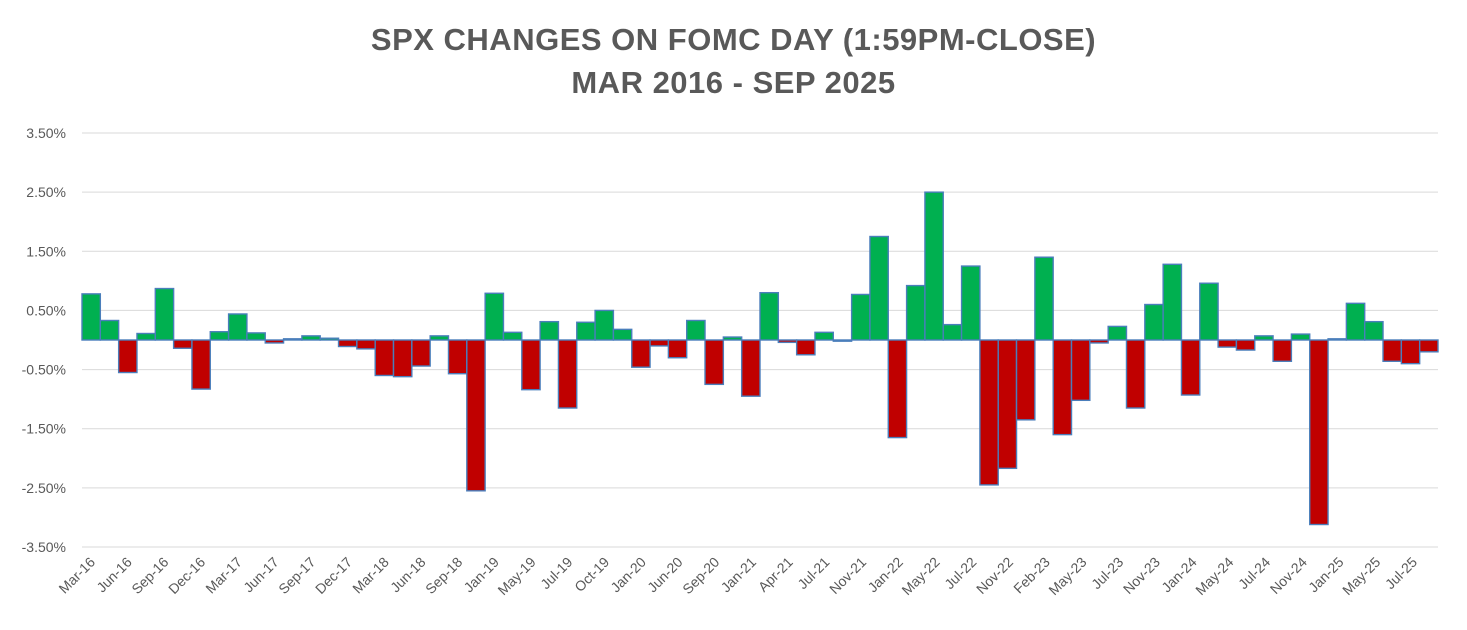 The width and height of the screenshot is (1467, 630). Describe the element at coordinates (186, 575) in the screenshot. I see `x-tick-label: Dec-16` at that location.